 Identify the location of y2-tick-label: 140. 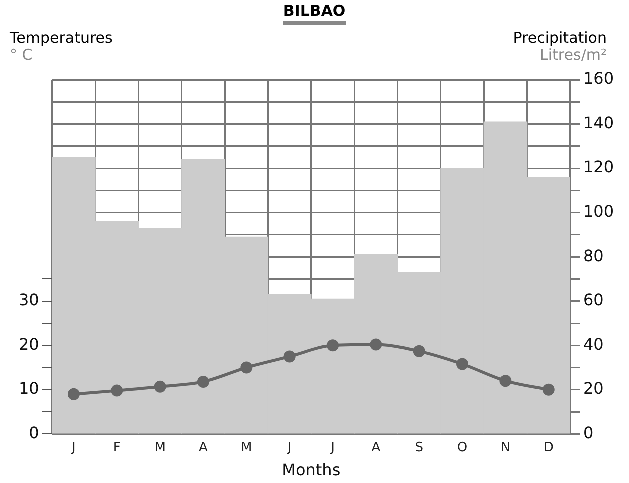
(598, 122).